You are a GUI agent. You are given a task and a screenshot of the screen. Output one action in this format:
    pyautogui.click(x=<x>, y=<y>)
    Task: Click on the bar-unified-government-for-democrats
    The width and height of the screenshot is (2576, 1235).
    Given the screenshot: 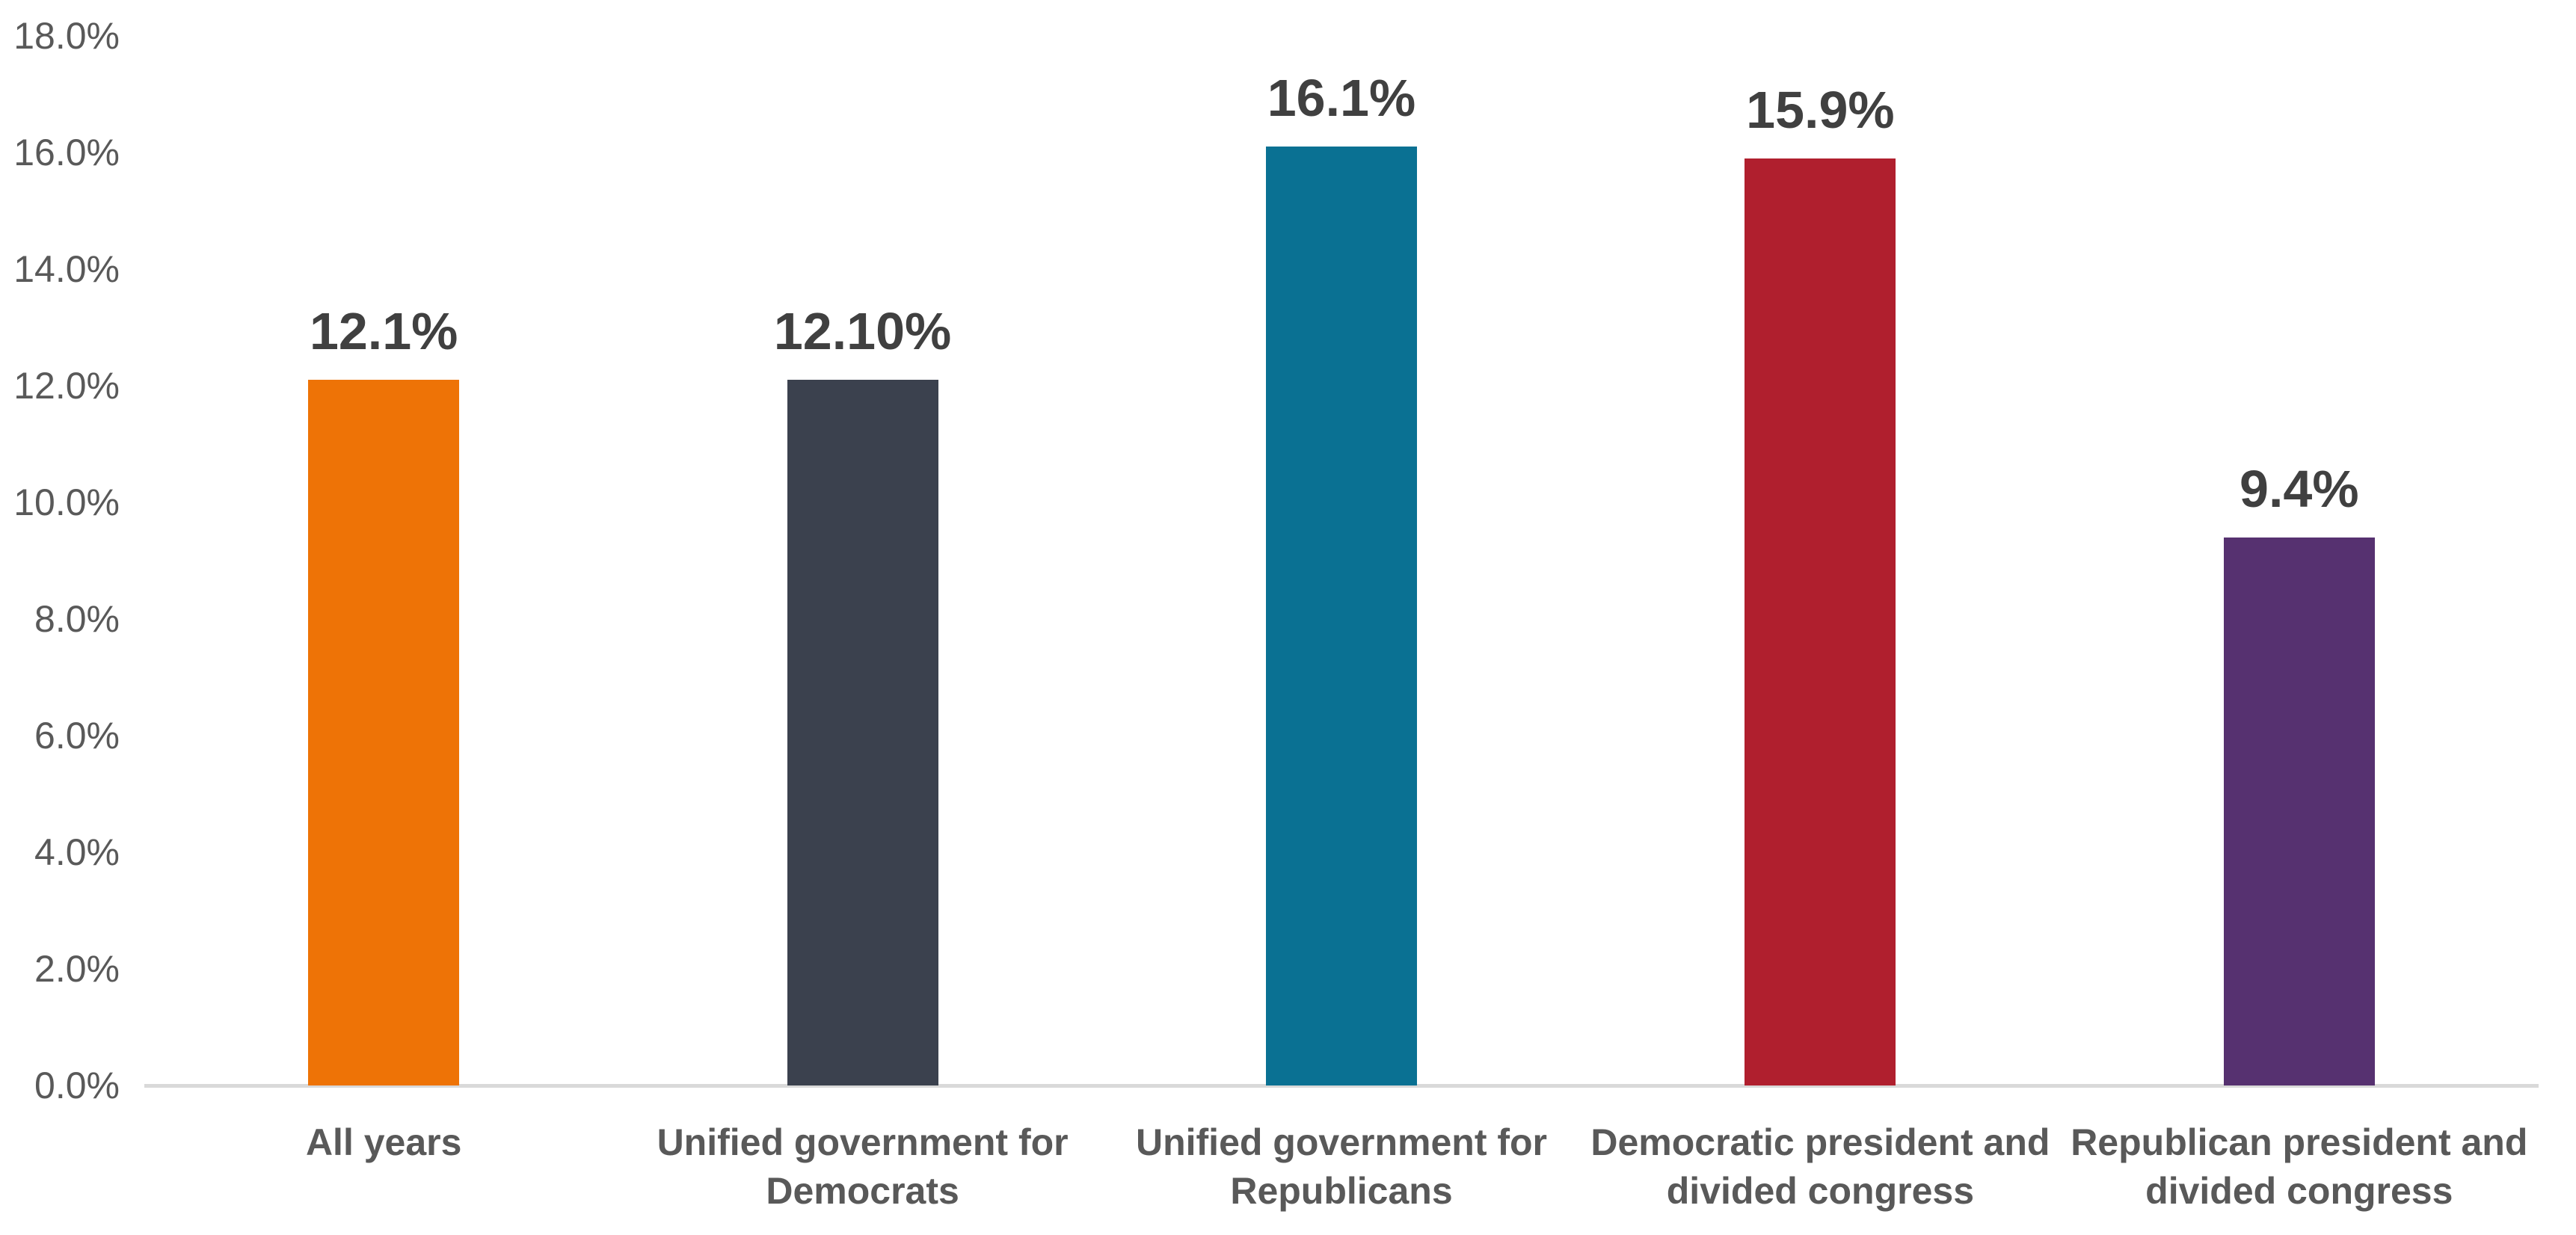 What is the action you would take?
    pyautogui.click(x=862, y=732)
    